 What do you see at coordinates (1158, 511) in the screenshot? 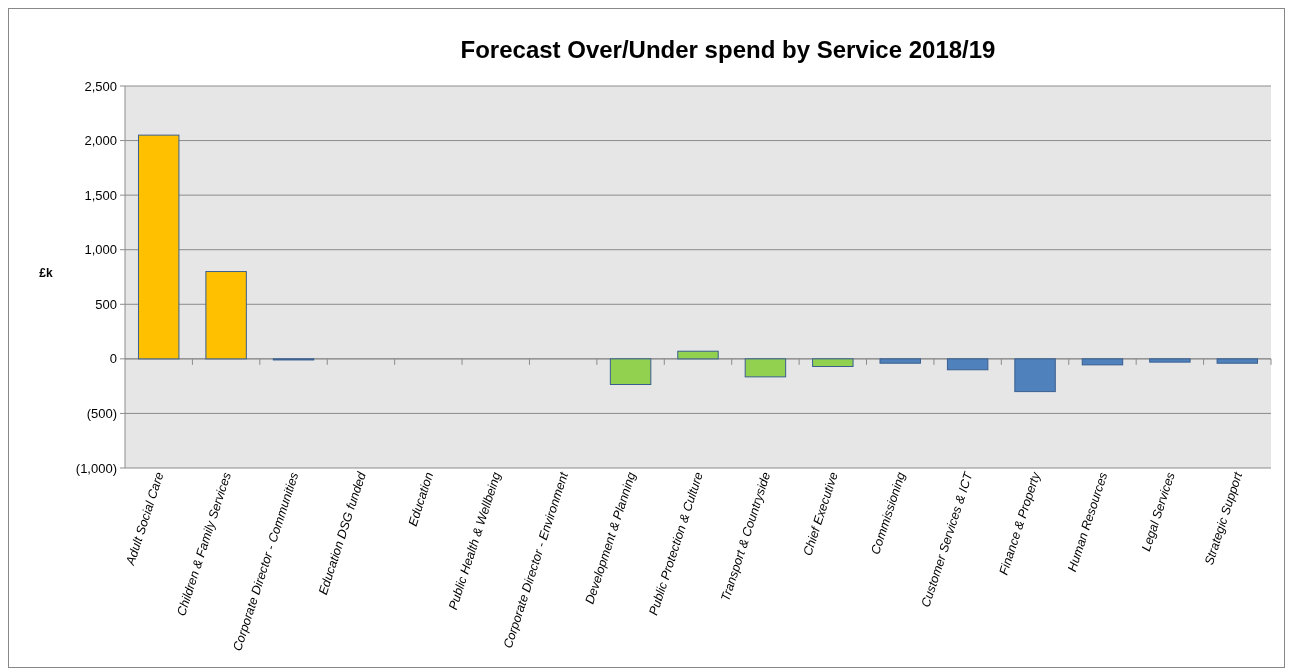
I see `x-tick-label: Legal Services` at bounding box center [1158, 511].